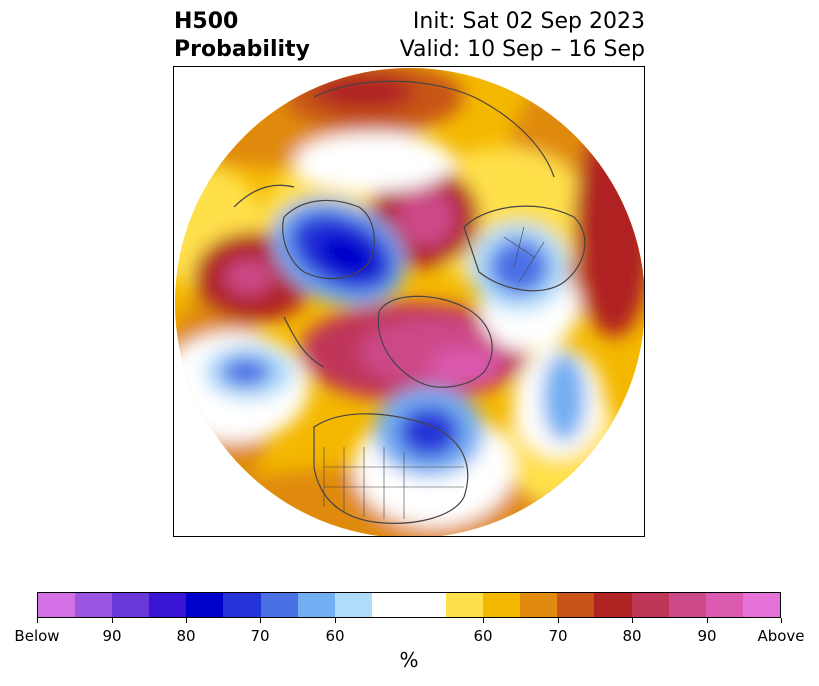 The width and height of the screenshot is (819, 686). I want to click on cool-pacific-core, so click(246, 372).